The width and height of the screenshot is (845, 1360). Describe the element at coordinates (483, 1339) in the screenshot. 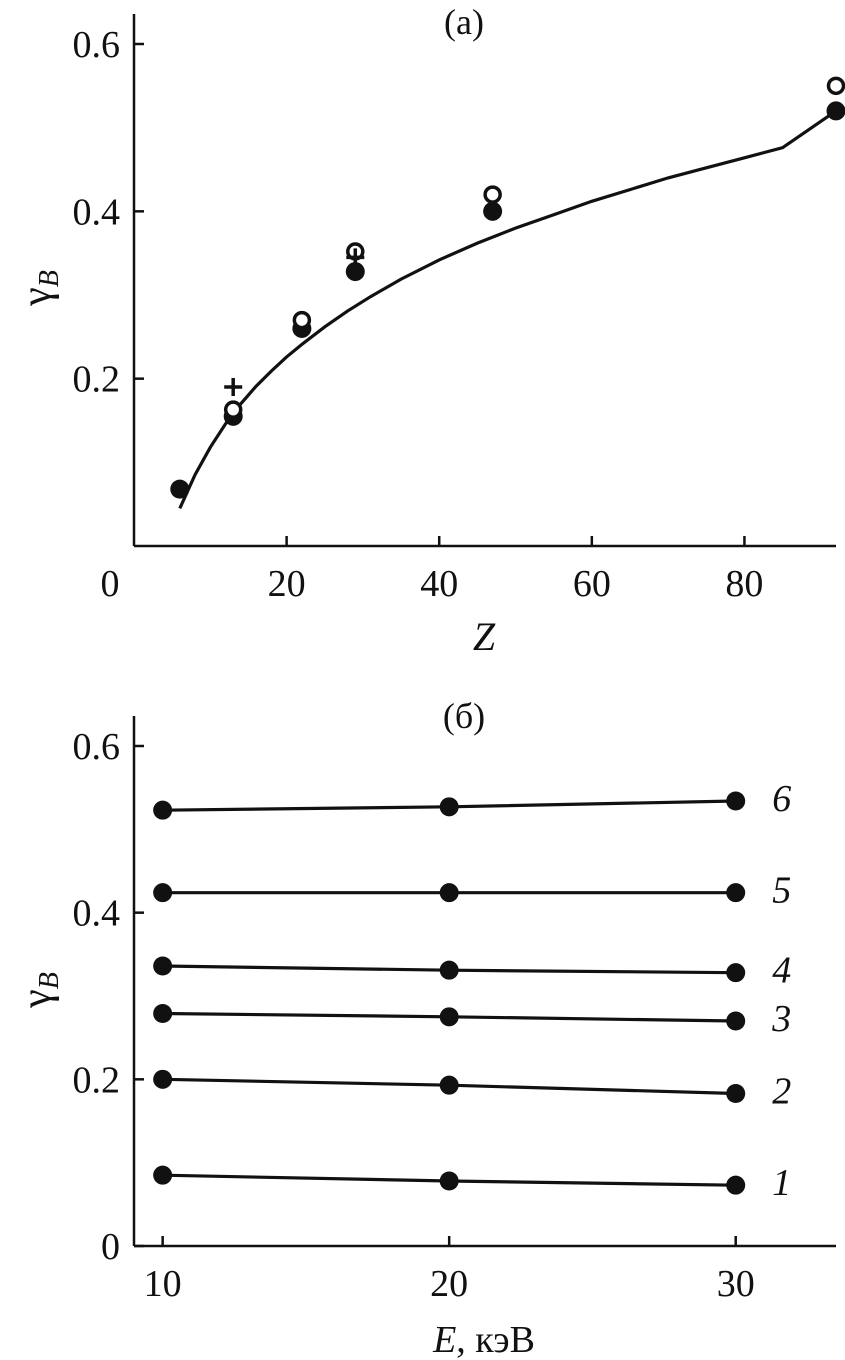

I see `panel-b-x-axis-title: E, кэВ` at that location.